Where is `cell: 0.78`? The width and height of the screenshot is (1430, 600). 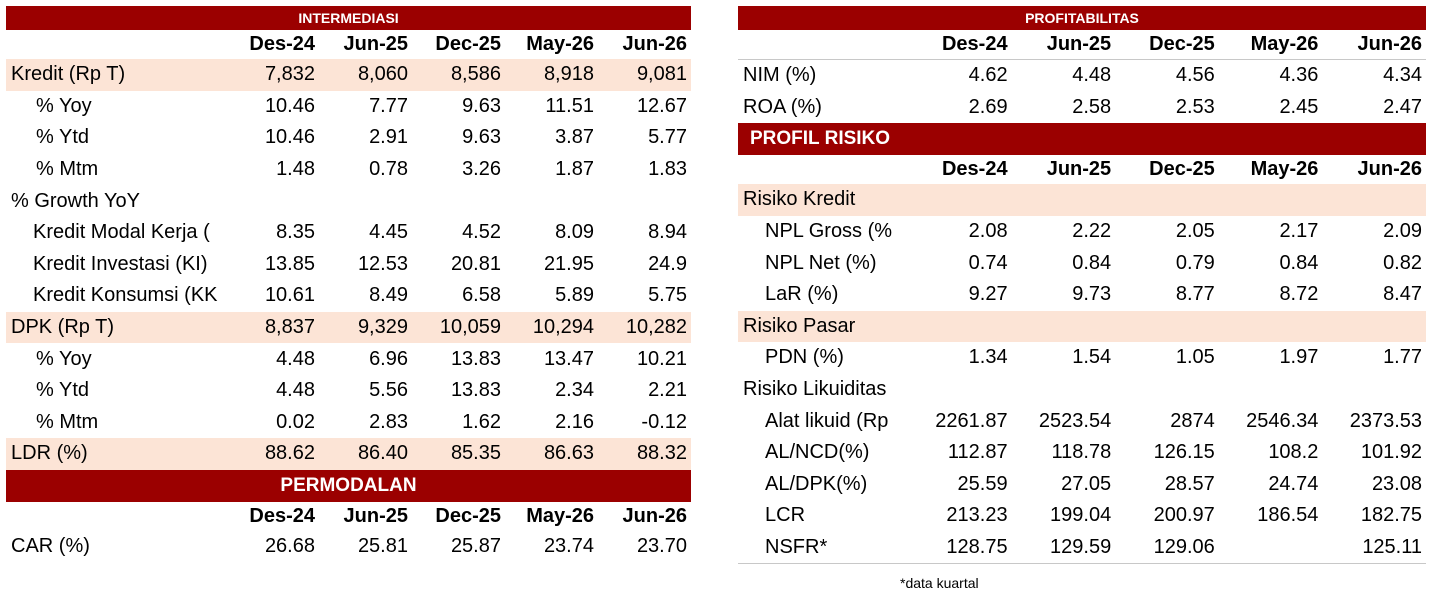 cell: 0.78 is located at coordinates (388, 169).